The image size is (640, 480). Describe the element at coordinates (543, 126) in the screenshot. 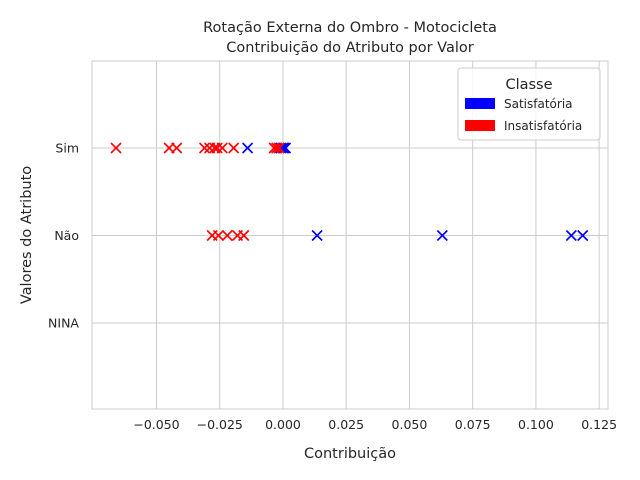

I see `legend-label-insatisfatoria: Insatisfatória` at that location.